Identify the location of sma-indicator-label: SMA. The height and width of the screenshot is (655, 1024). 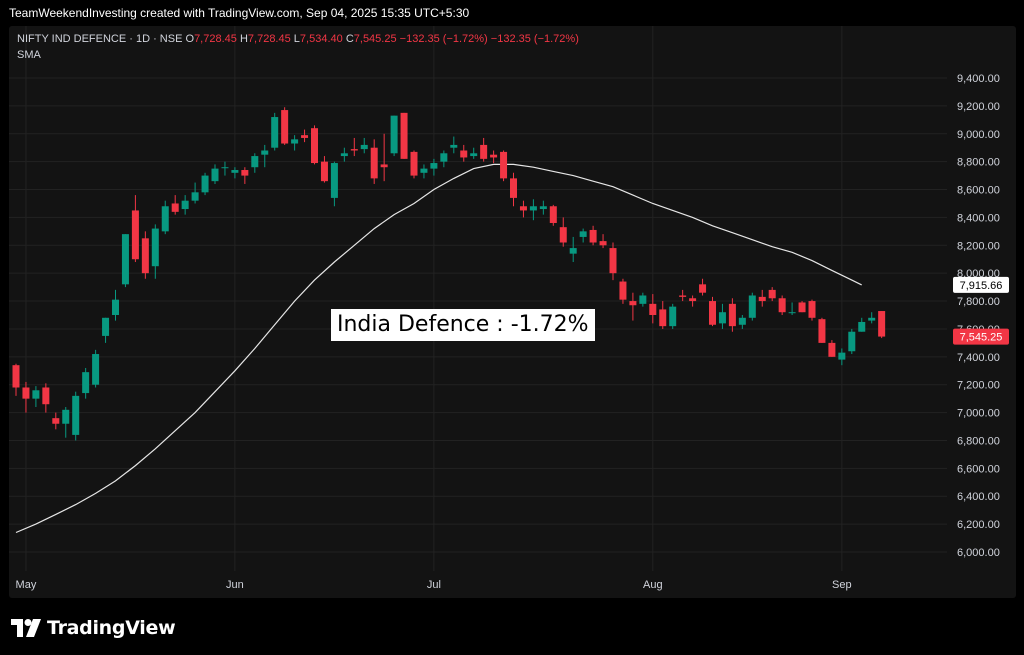
(29, 55).